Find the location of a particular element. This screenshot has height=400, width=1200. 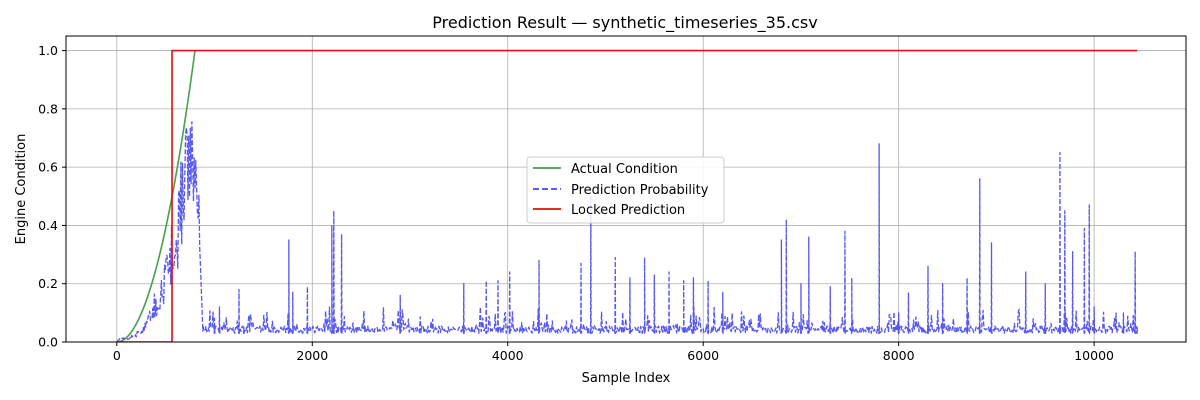

x-tick-label: 6000 is located at coordinates (703, 355).